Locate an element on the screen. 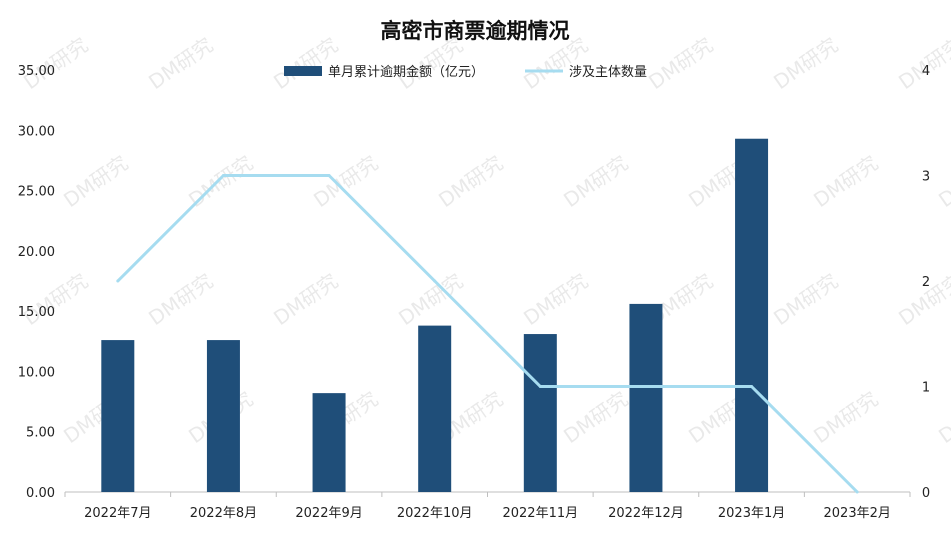 This screenshot has height=533, width=951. right-tick-label: 0 is located at coordinates (926, 493).